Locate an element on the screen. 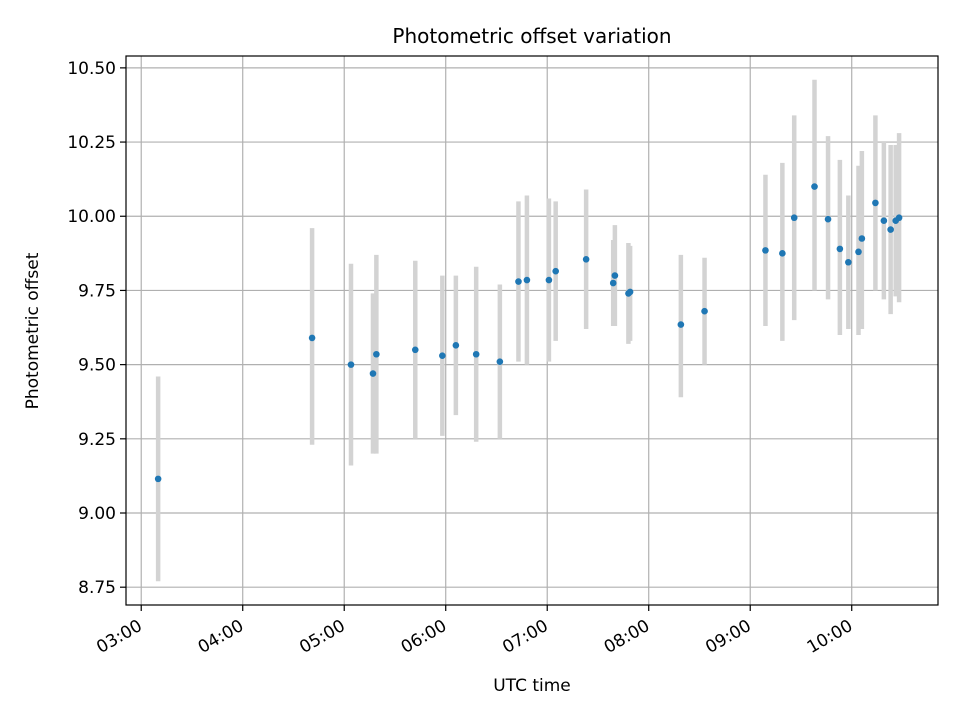 The width and height of the screenshot is (960, 725). y-tick-label: 9.75 is located at coordinates (97, 291).